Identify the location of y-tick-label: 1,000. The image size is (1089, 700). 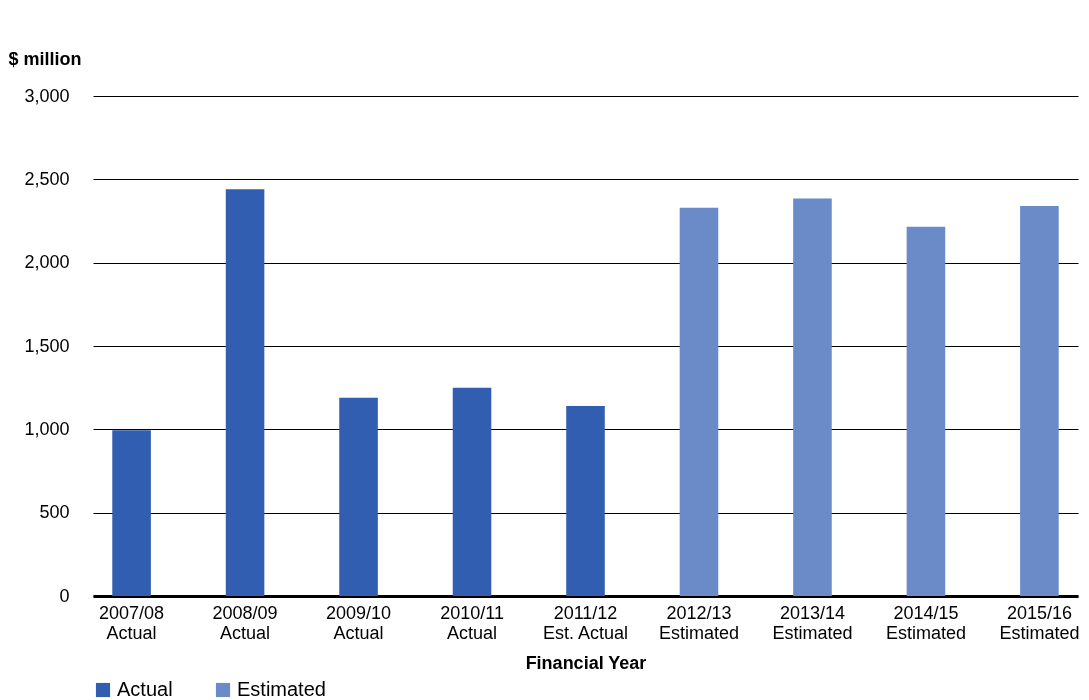
(47, 428).